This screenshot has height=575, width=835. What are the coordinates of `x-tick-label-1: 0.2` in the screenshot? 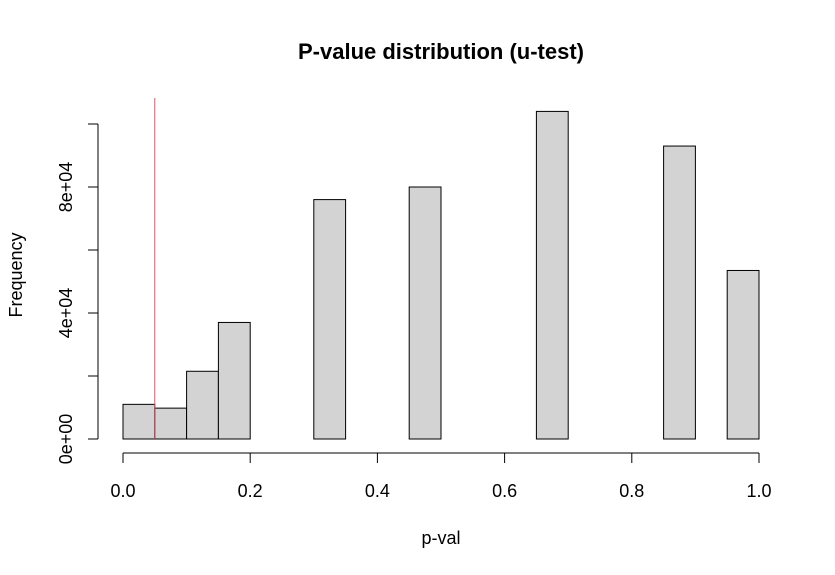 It's located at (250, 491).